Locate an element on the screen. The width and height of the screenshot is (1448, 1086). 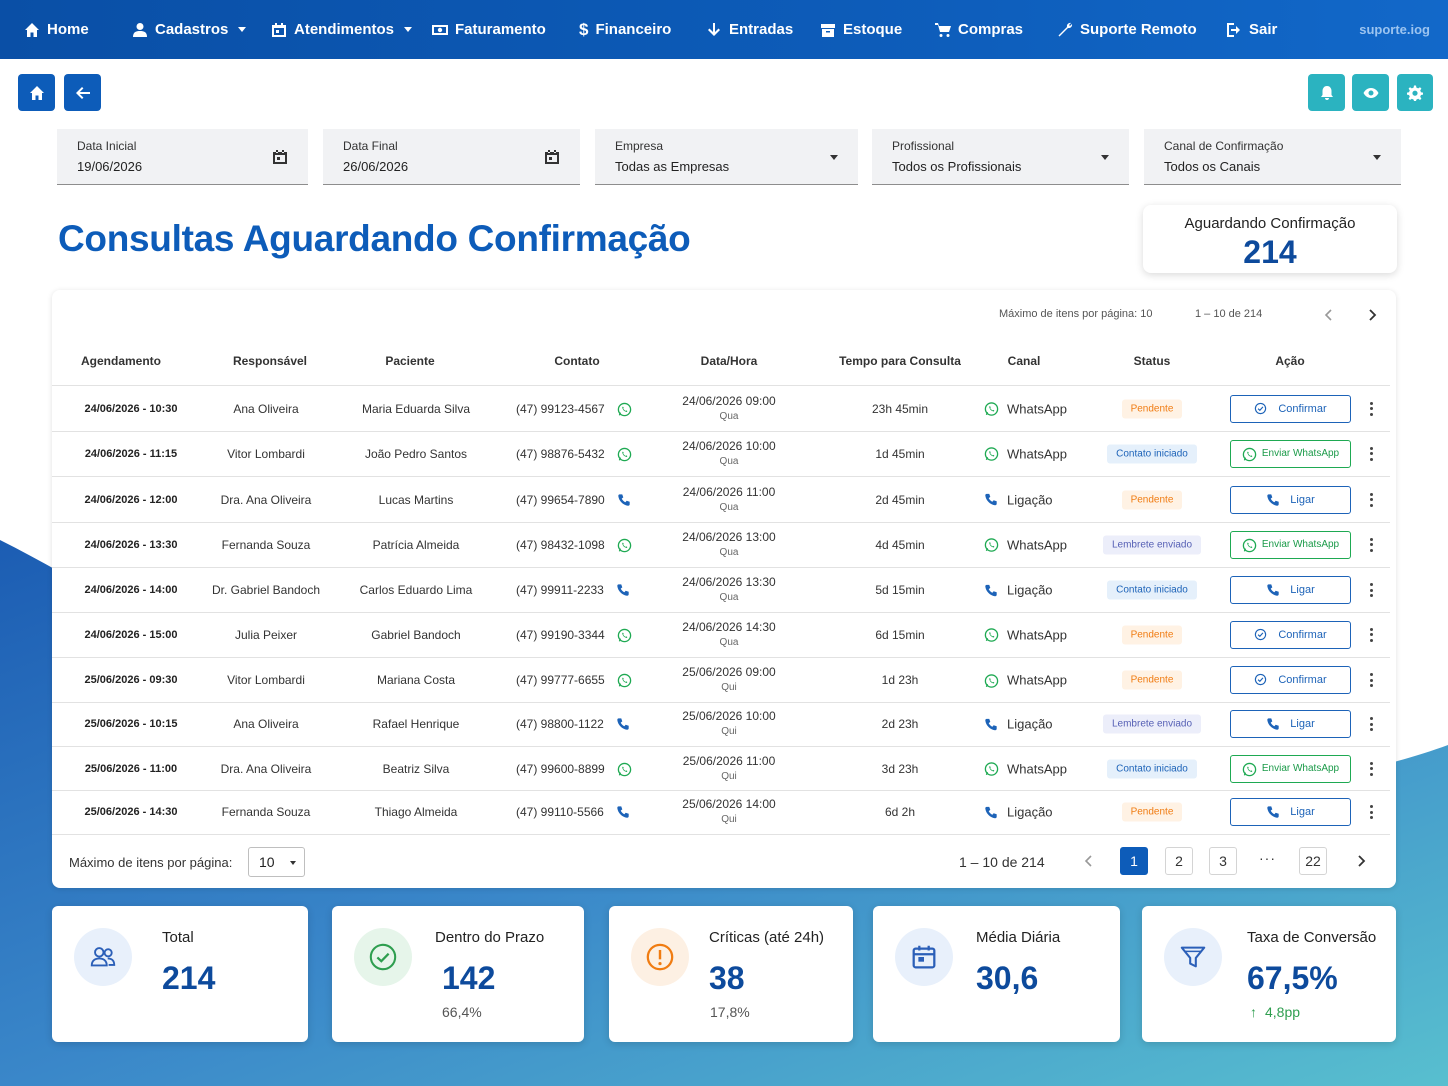
notifications-button is located at coordinates (1326, 92).